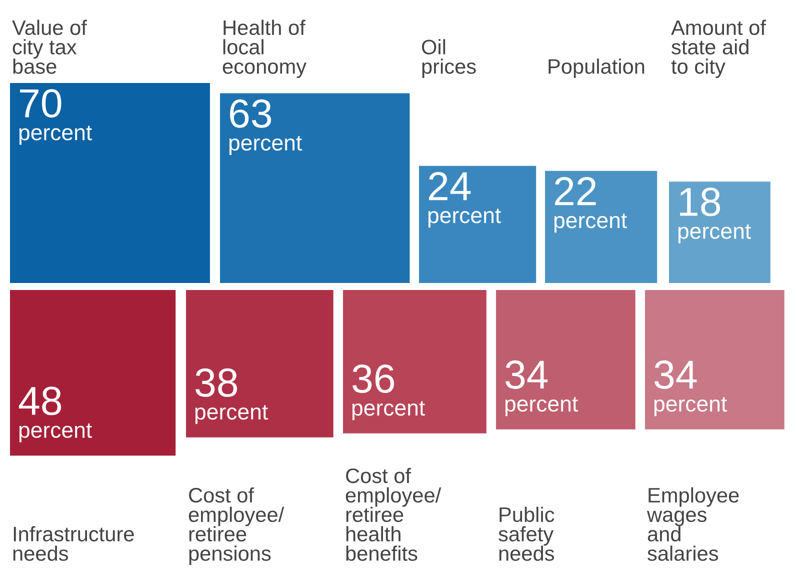  I want to click on data-label: 70 percent, so click(55, 117).